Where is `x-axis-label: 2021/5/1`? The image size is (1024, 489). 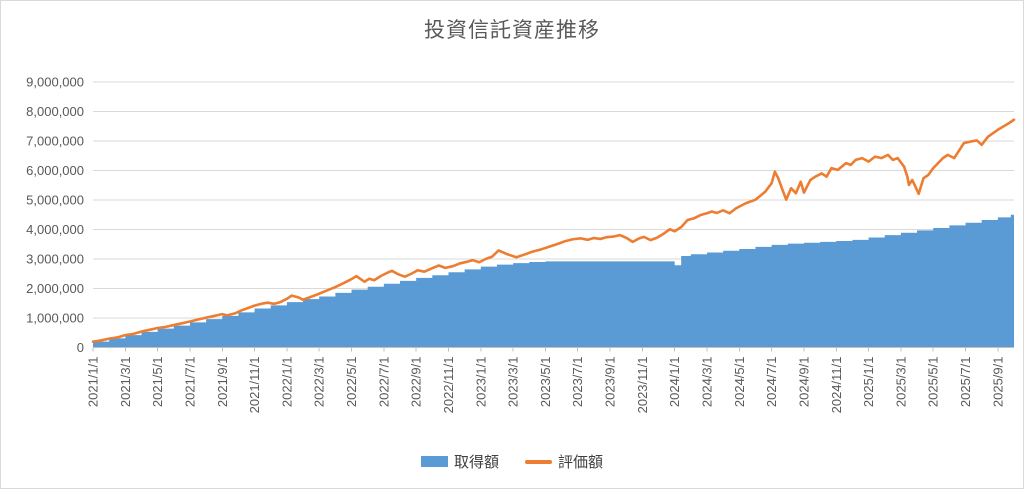
x-axis-label: 2021/5/1 is located at coordinates (157, 382).